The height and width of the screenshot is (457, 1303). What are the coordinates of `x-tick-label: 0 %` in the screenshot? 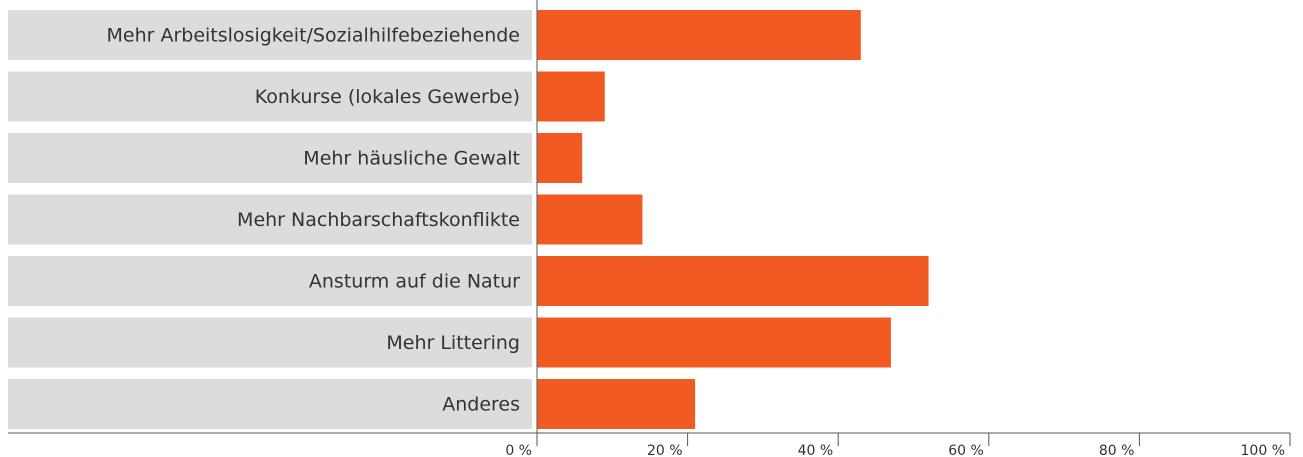 It's located at (518, 450).